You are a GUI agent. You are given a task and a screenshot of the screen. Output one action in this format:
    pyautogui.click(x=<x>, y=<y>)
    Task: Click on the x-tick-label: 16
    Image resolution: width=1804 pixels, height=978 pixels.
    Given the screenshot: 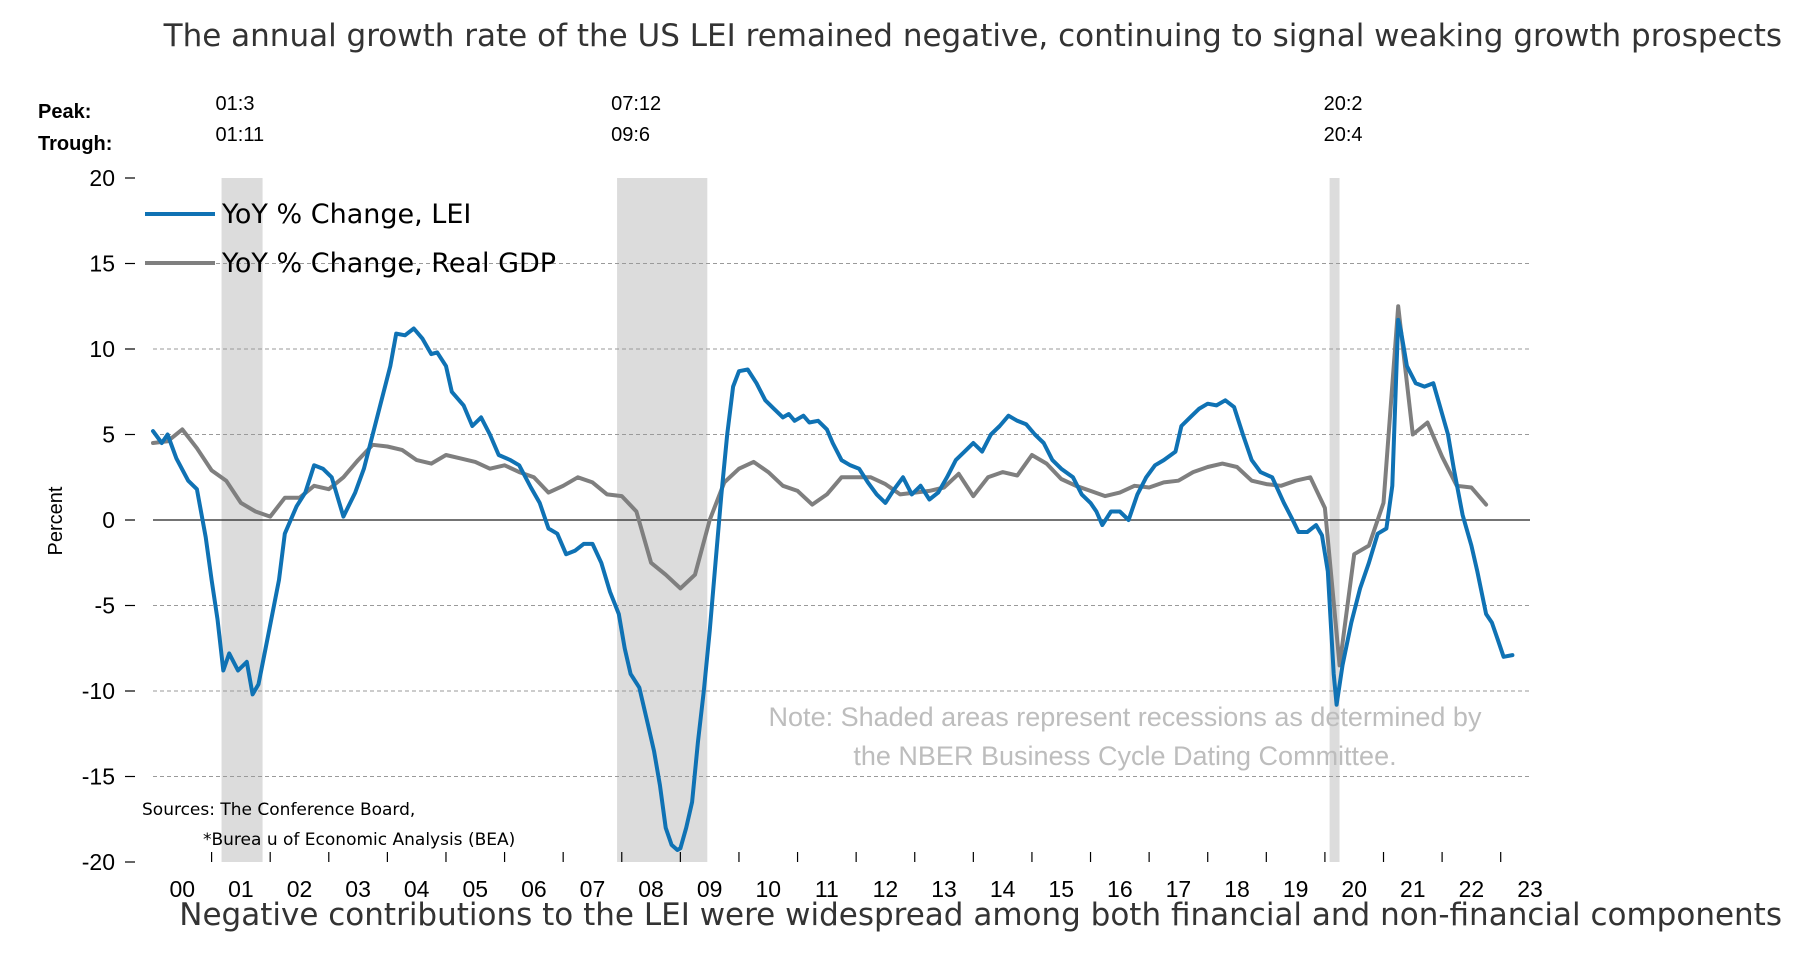 What is the action you would take?
    pyautogui.click(x=1120, y=889)
    